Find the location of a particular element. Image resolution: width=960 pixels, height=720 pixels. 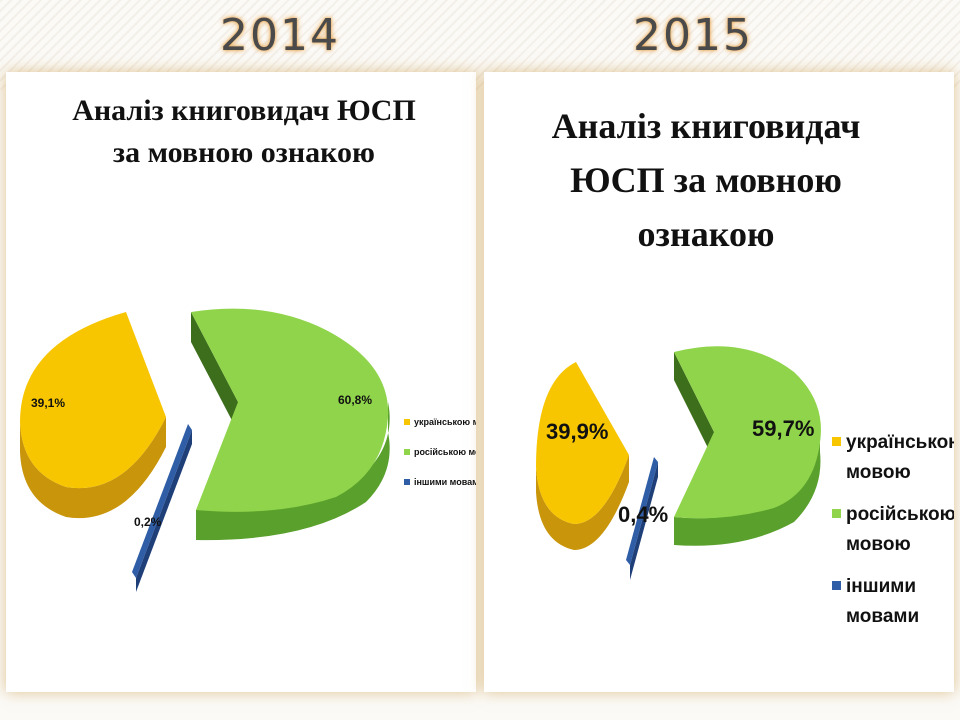

data-label-other: 0,2% is located at coordinates (148, 522).